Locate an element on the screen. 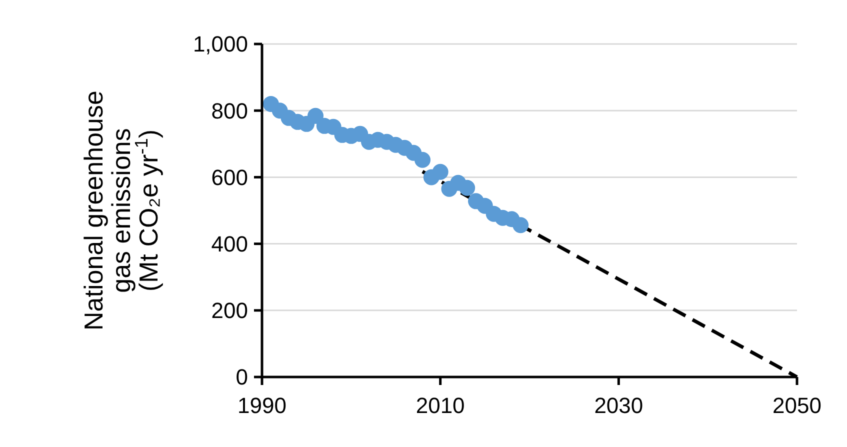 This screenshot has width=847, height=447. y-tick-label: 400 is located at coordinates (229, 244).